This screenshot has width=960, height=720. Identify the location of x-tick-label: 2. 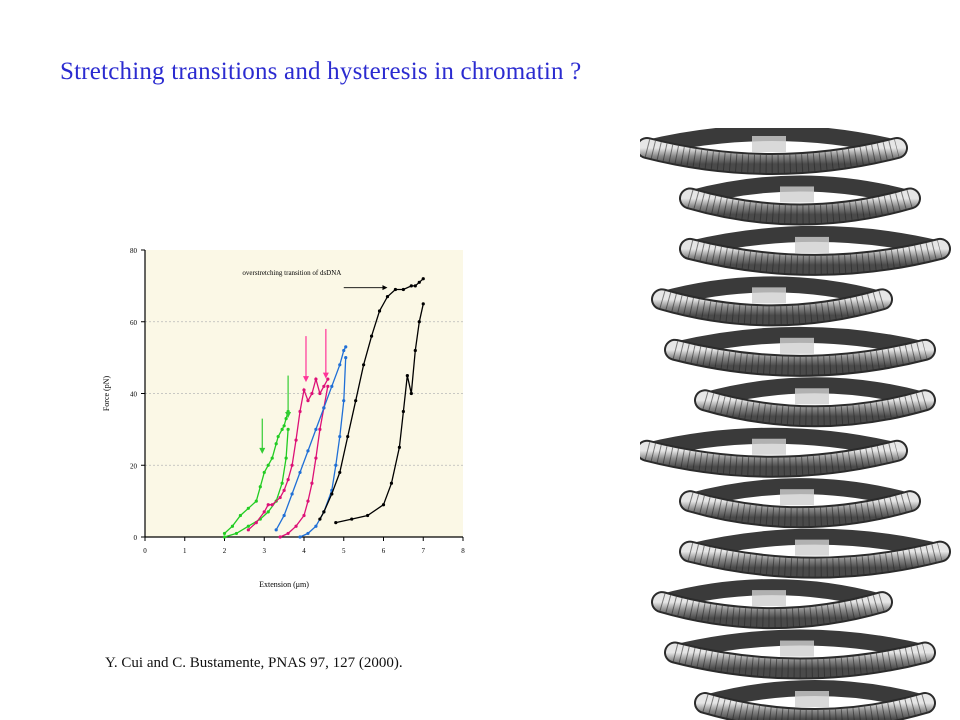
(225, 551).